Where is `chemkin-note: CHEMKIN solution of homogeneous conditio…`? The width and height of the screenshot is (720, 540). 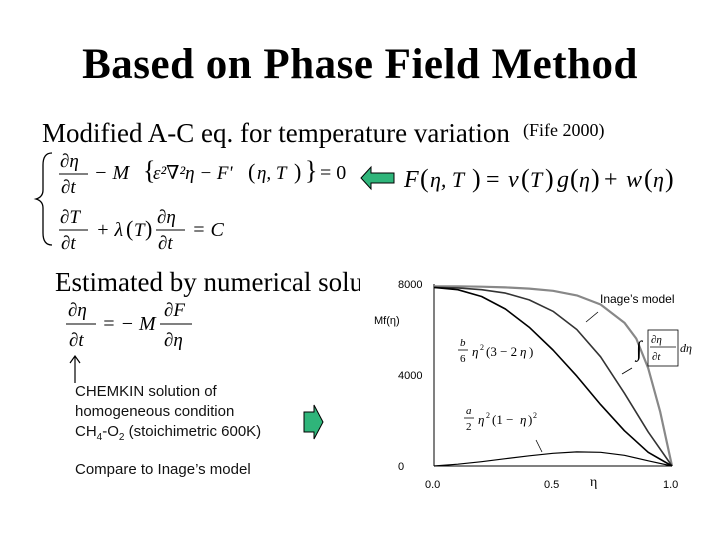
chemkin-note: CHEMKIN solution of homogeneous conditio… is located at coordinates (168, 415).